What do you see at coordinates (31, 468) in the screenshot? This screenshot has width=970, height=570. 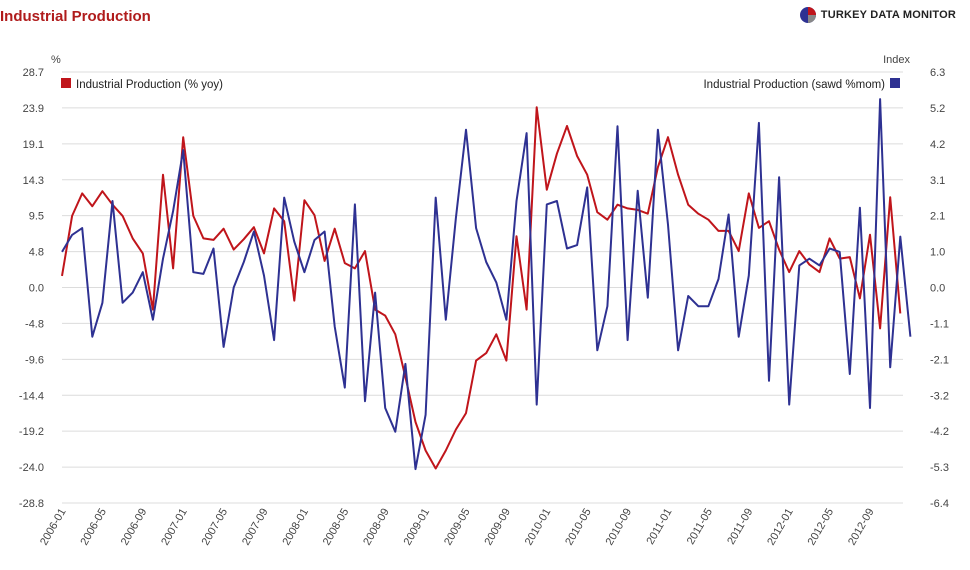 I see `left-tick-label: -24.0` at bounding box center [31, 468].